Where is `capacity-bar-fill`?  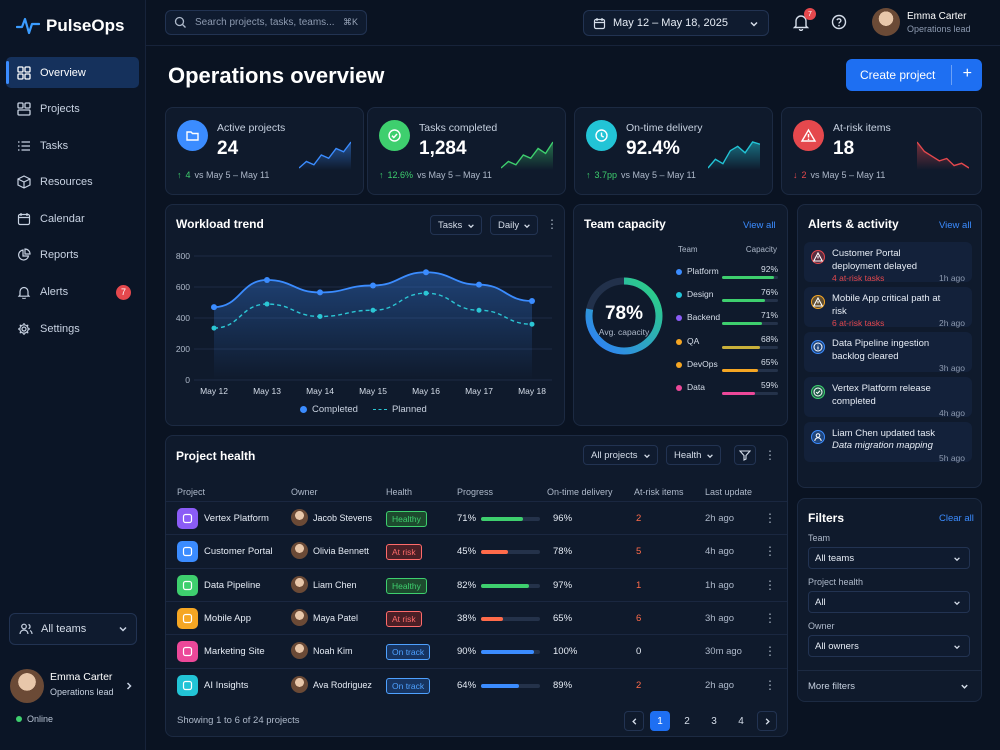 capacity-bar-fill is located at coordinates (743, 301).